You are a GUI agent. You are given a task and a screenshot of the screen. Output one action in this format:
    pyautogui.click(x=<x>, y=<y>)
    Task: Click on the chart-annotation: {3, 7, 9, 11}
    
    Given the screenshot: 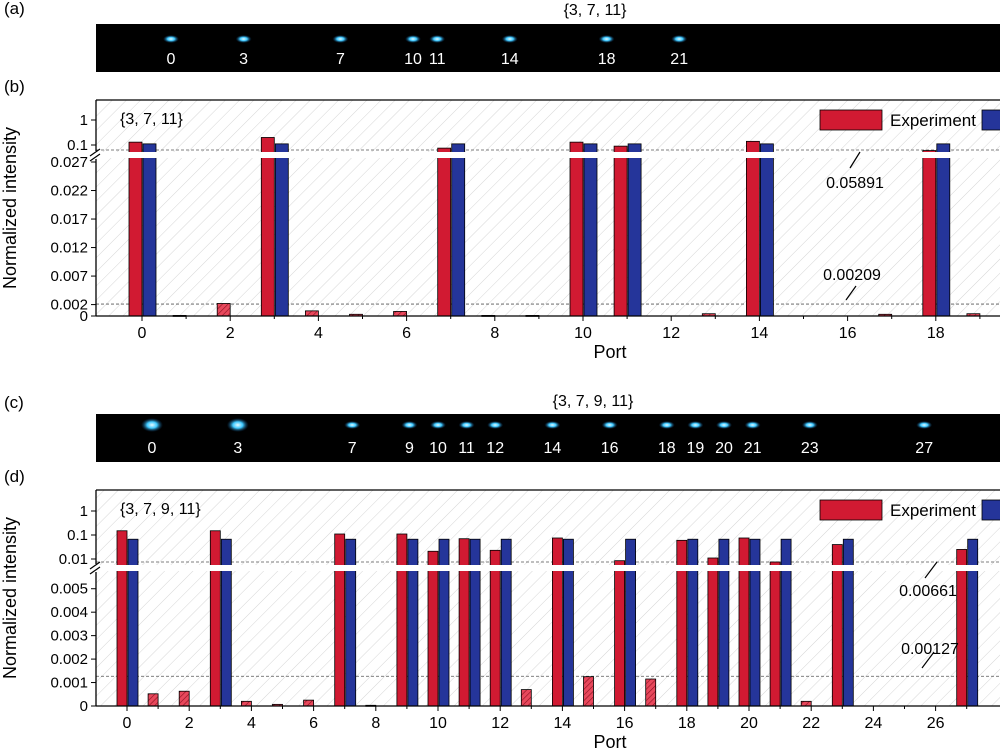 What is the action you would take?
    pyautogui.click(x=160, y=509)
    